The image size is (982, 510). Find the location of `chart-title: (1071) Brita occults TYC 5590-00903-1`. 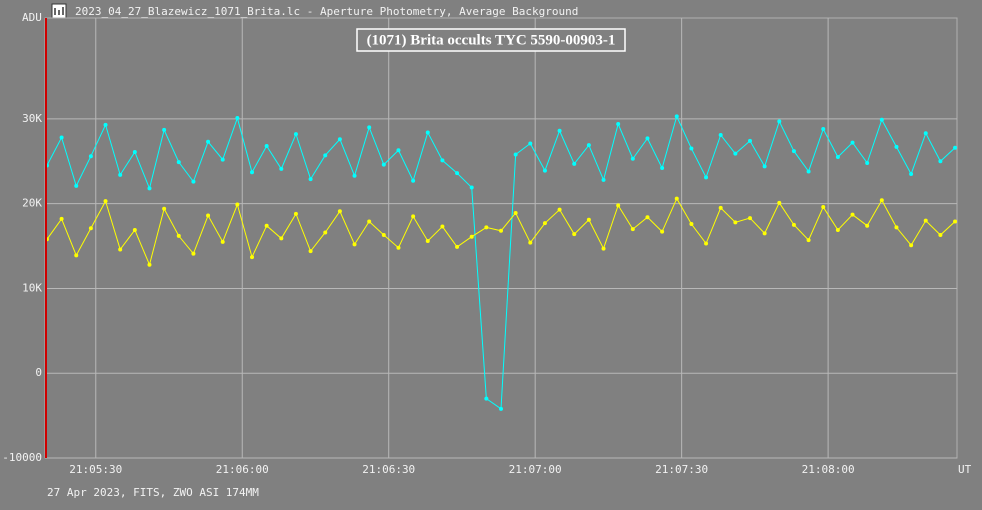

chart-title: (1071) Brita occults TYC 5590-00903-1 is located at coordinates (491, 40).